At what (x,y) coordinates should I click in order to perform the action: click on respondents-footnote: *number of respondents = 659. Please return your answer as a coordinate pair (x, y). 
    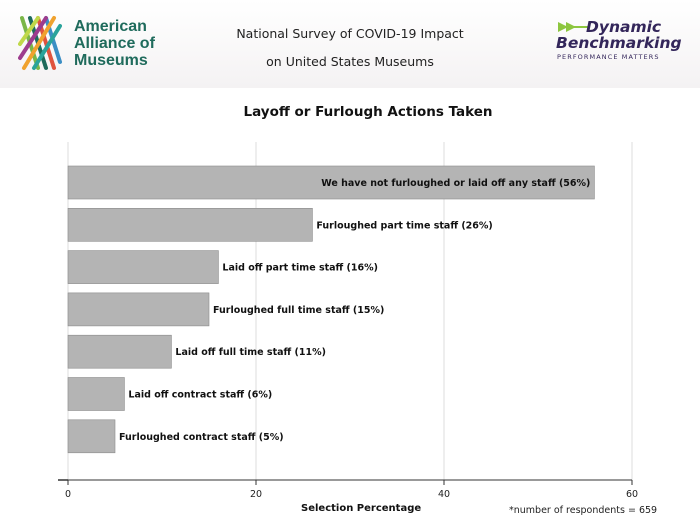
    Looking at the image, I should click on (583, 510).